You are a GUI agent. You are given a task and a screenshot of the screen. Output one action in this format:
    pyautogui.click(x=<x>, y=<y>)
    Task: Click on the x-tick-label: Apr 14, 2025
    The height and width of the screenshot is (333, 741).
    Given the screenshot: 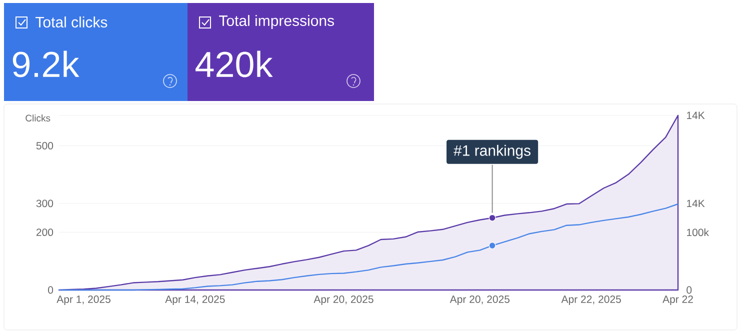 What is the action you would take?
    pyautogui.click(x=195, y=301)
    